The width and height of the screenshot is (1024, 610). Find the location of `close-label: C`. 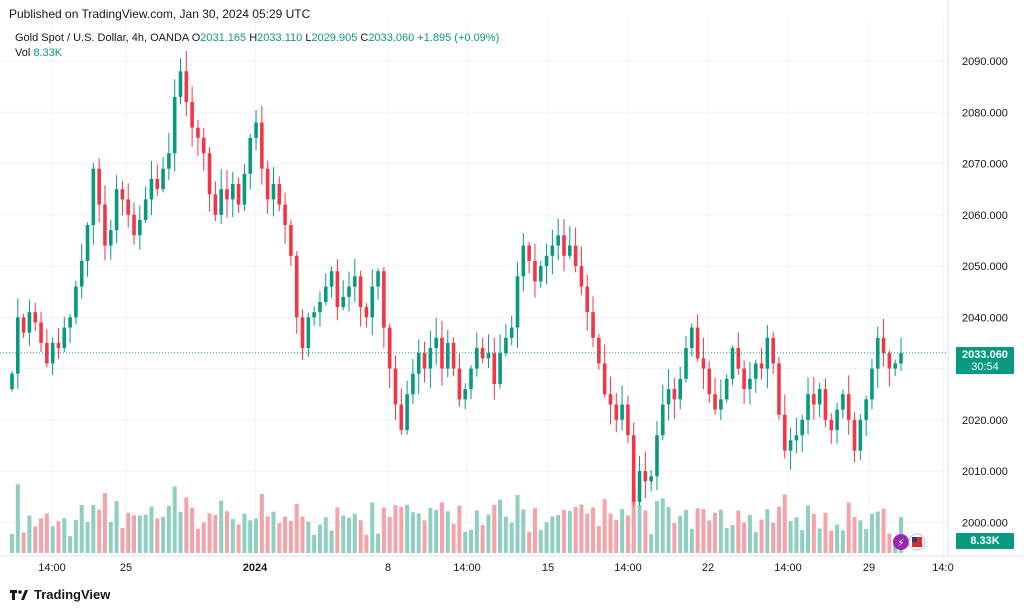

close-label: C is located at coordinates (364, 38).